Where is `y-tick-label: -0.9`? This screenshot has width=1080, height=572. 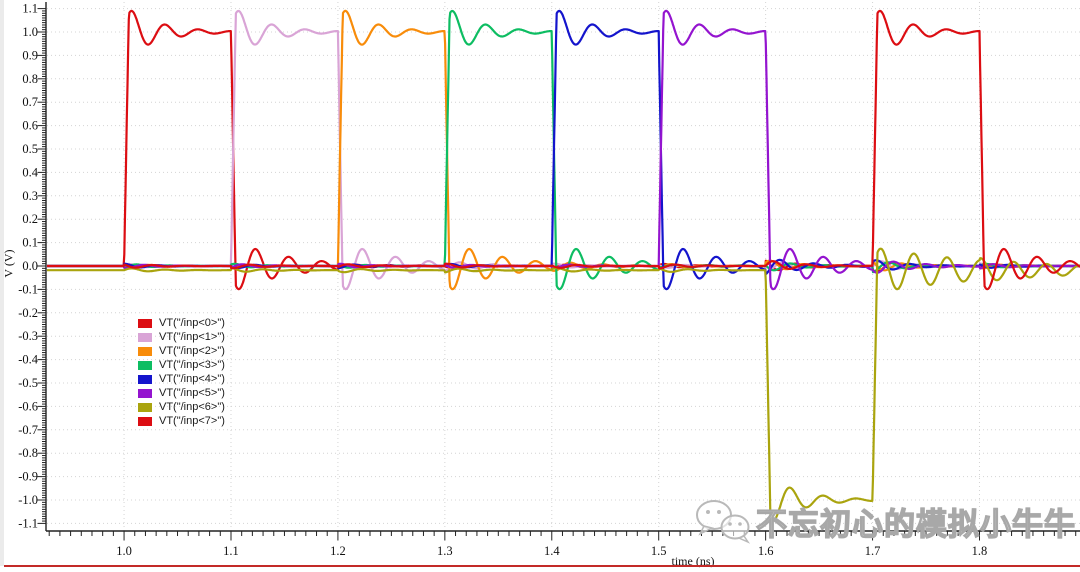 y-tick-label: -0.9 is located at coordinates (28, 477).